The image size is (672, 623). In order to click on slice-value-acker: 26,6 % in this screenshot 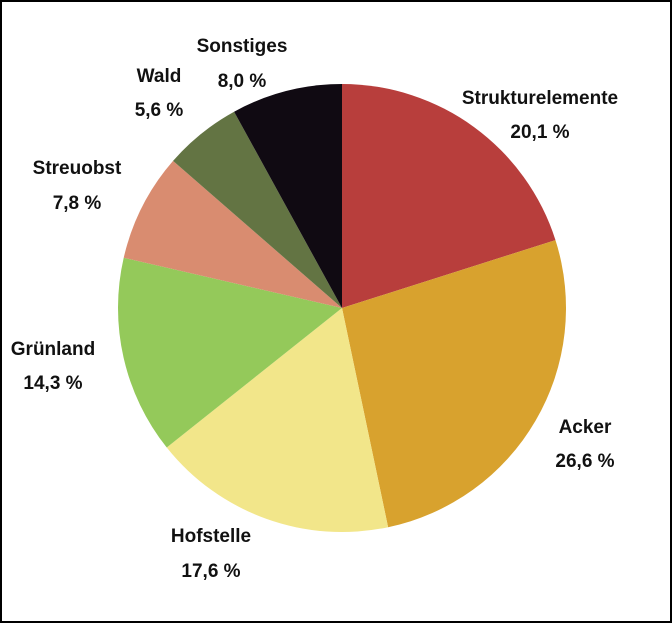, I will do `click(584, 461)`.